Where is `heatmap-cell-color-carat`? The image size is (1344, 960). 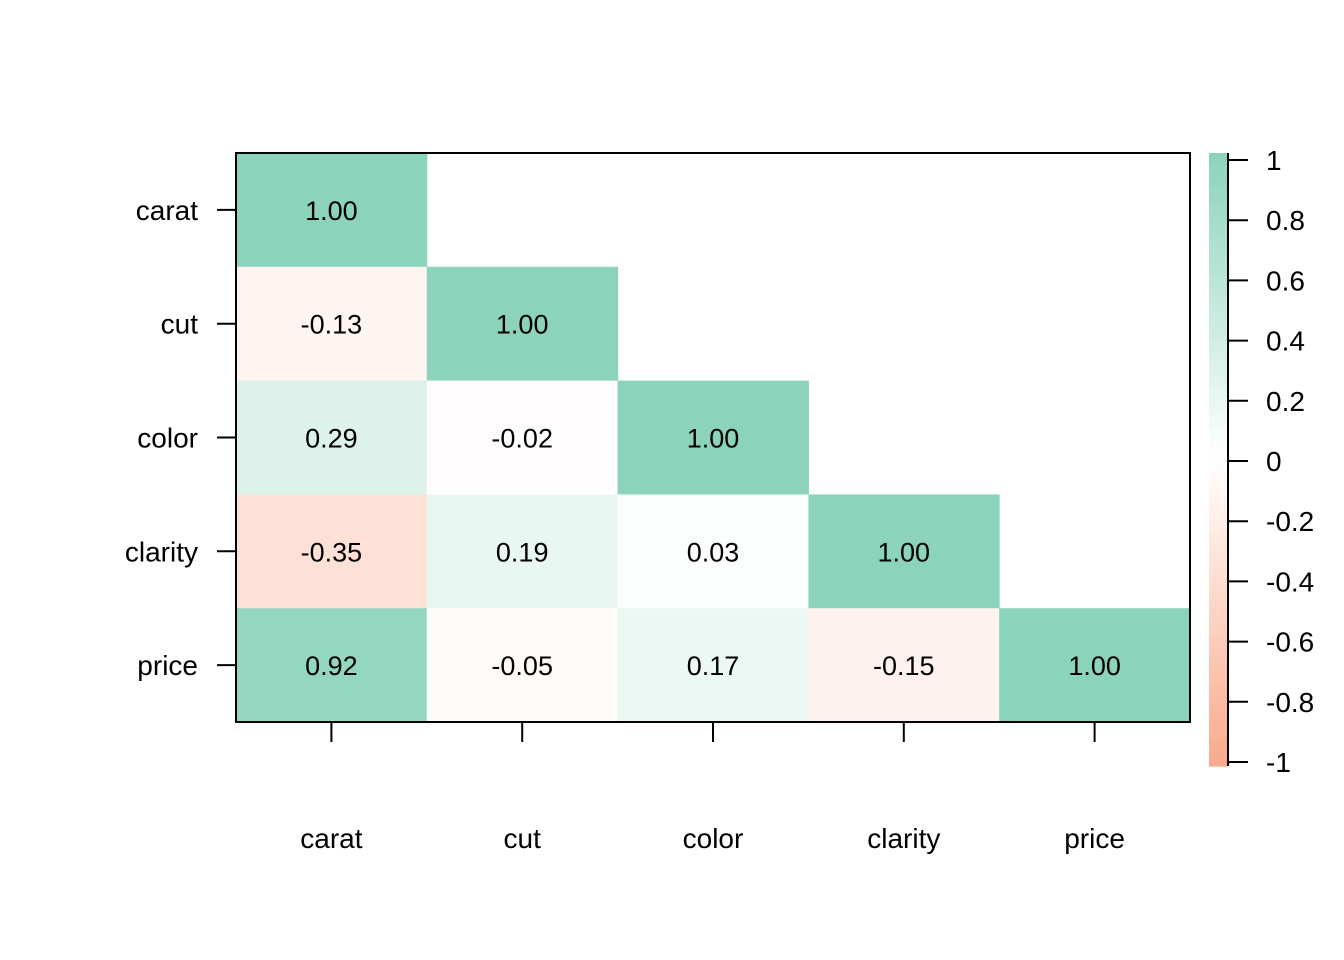 heatmap-cell-color-carat is located at coordinates (332, 437).